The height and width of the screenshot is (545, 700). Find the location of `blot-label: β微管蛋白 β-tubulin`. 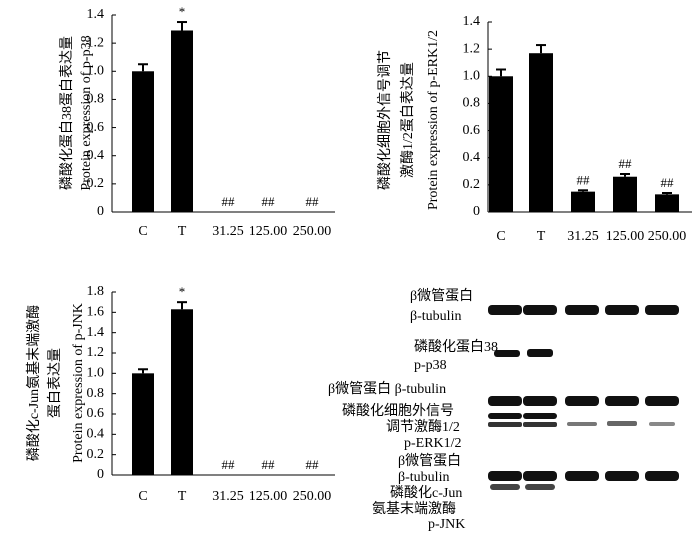

blot-label: β微管蛋白 β-tubulin is located at coordinates (387, 389).